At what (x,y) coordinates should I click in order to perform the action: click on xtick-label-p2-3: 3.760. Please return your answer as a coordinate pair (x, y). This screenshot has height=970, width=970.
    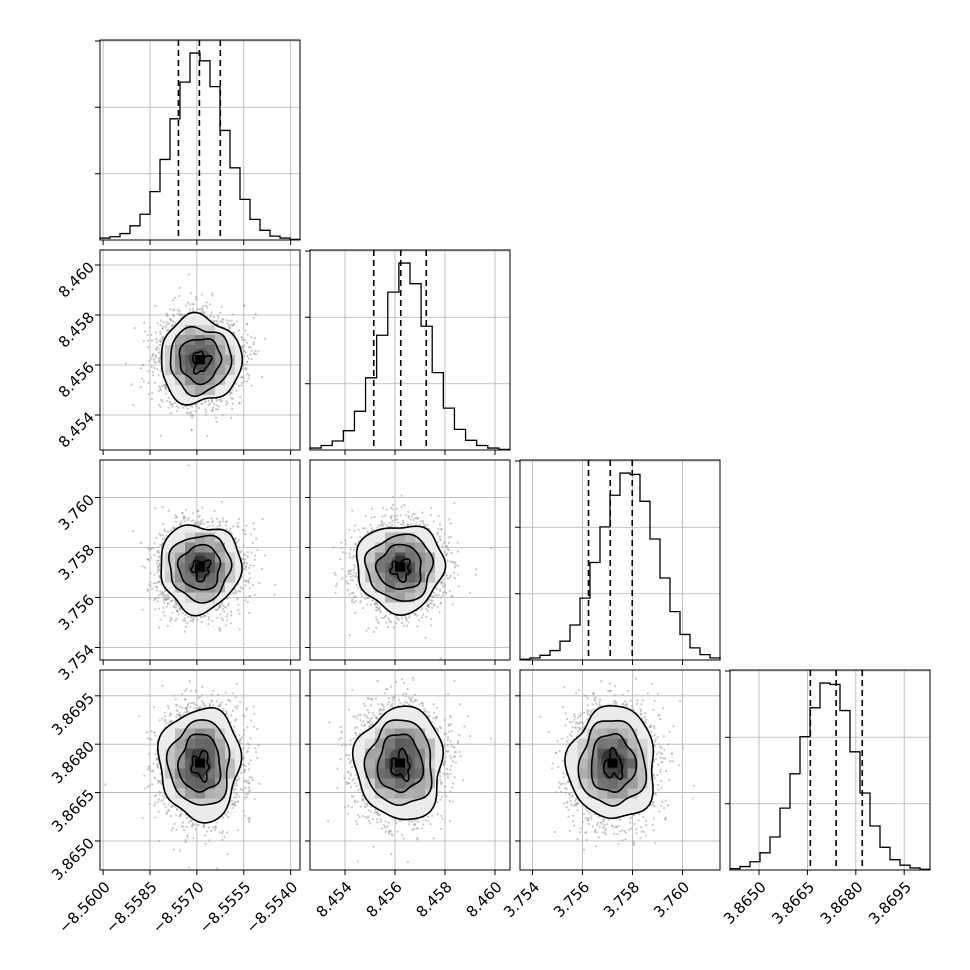
    Looking at the image, I should click on (671, 899).